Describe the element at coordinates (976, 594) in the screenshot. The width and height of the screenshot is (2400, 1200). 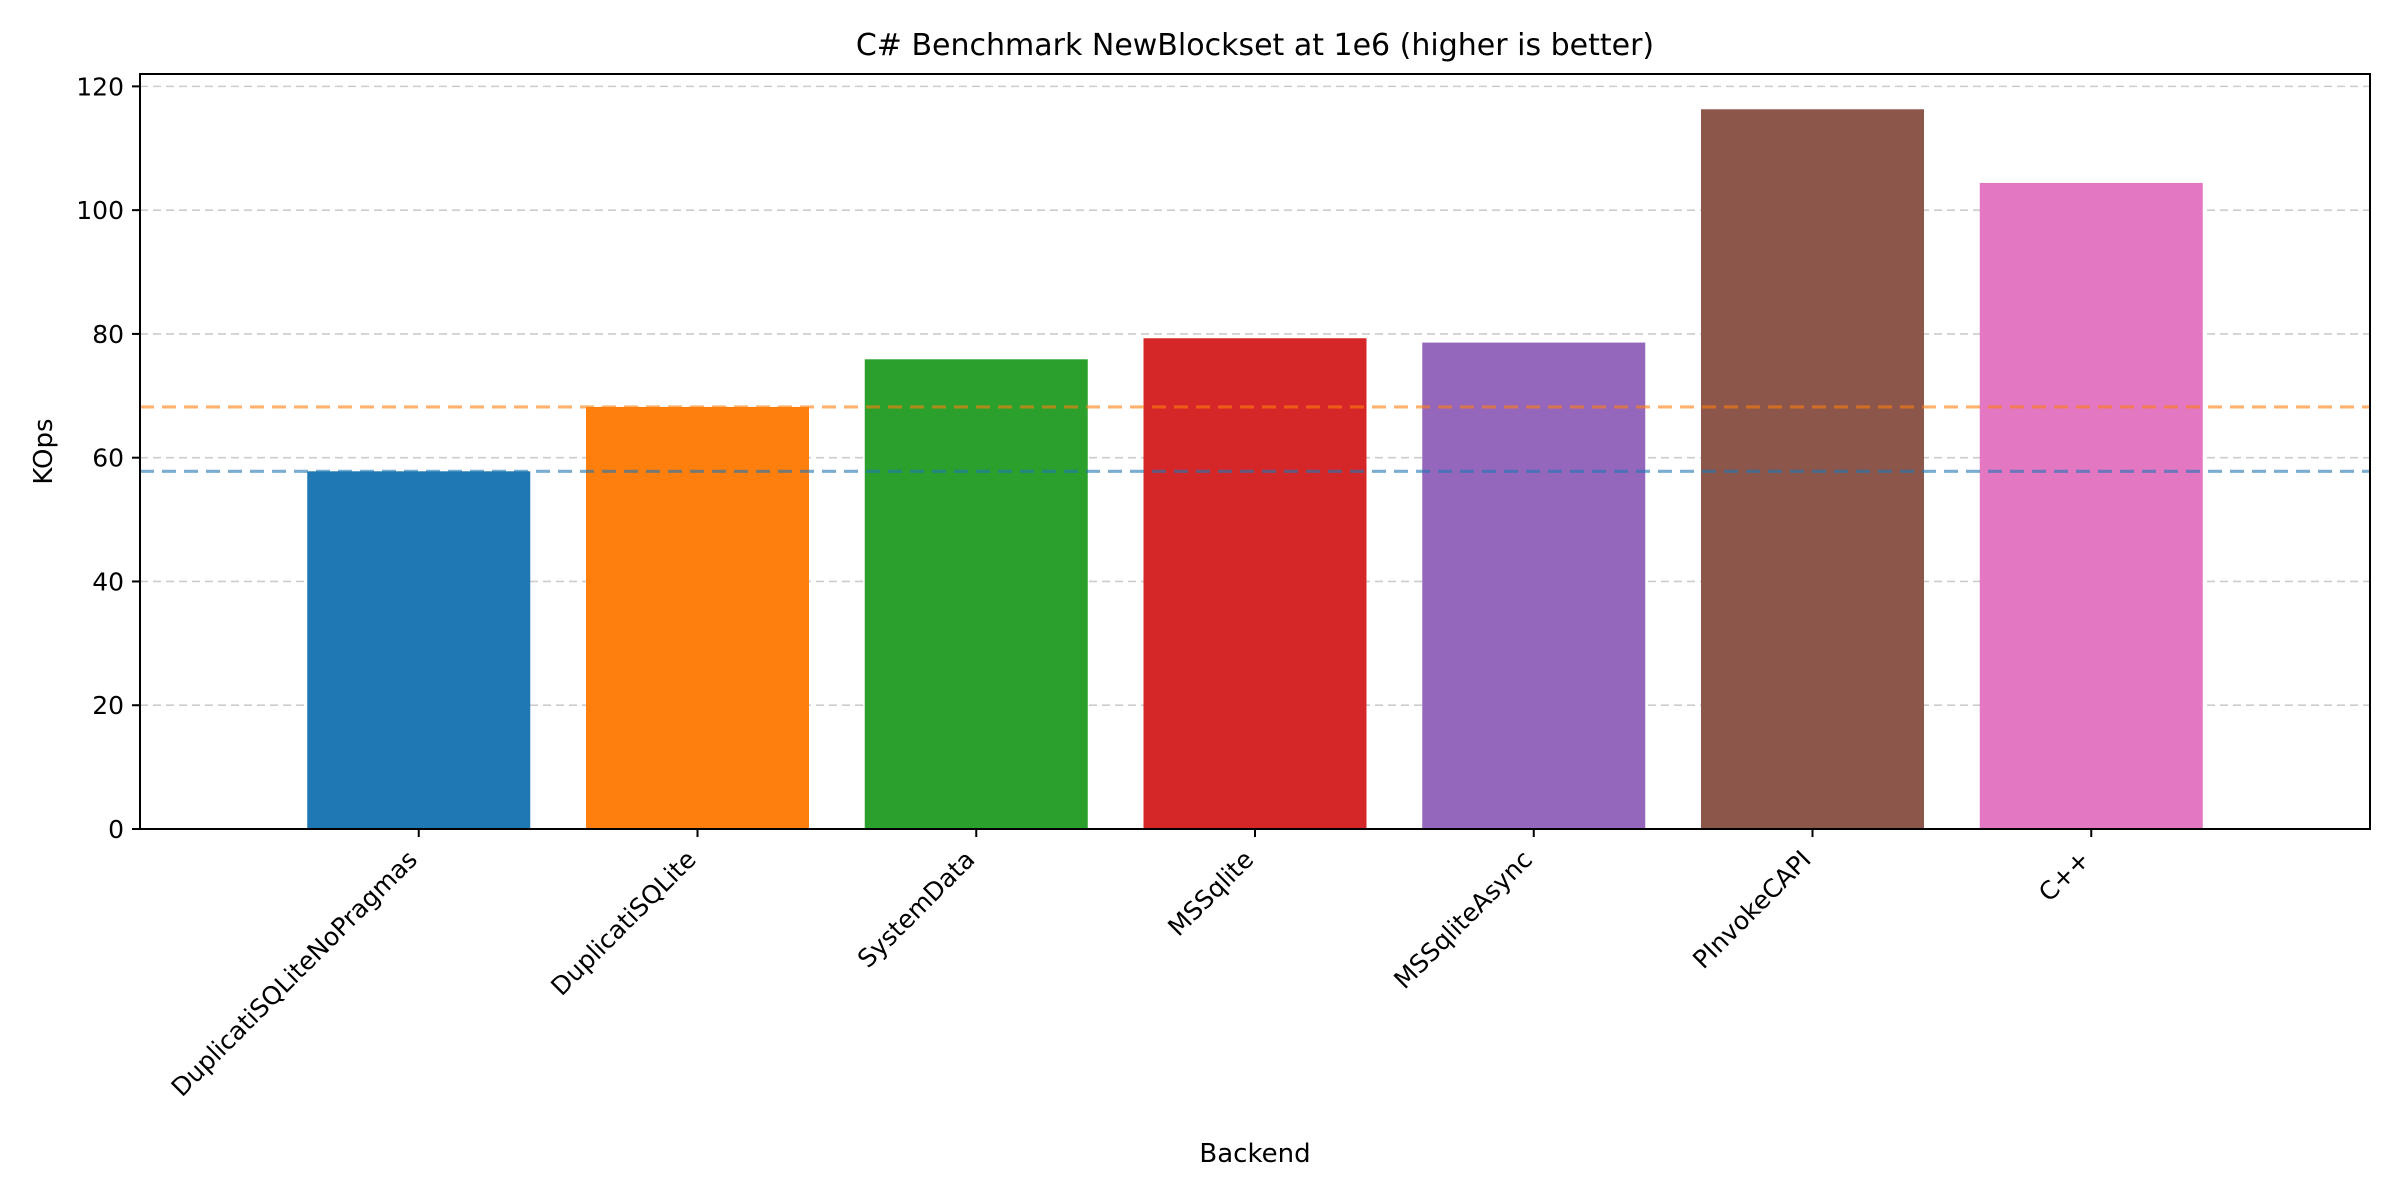
I see `bar-systemdata` at that location.